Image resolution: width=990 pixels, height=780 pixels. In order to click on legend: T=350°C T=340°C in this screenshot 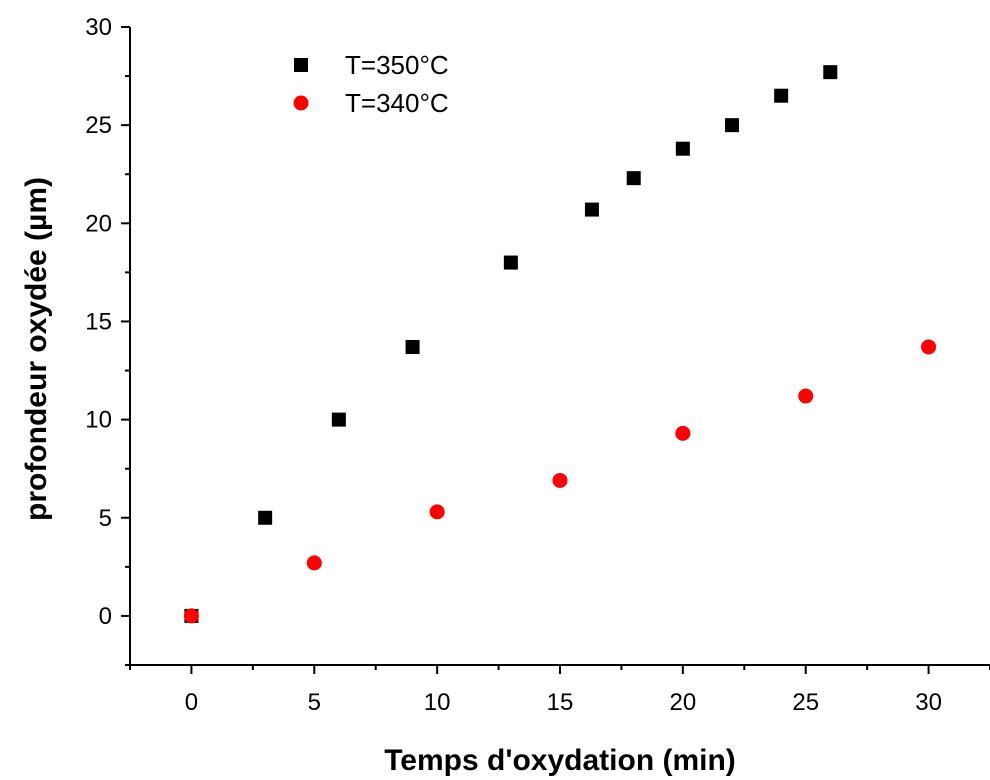, I will do `click(371, 84)`.